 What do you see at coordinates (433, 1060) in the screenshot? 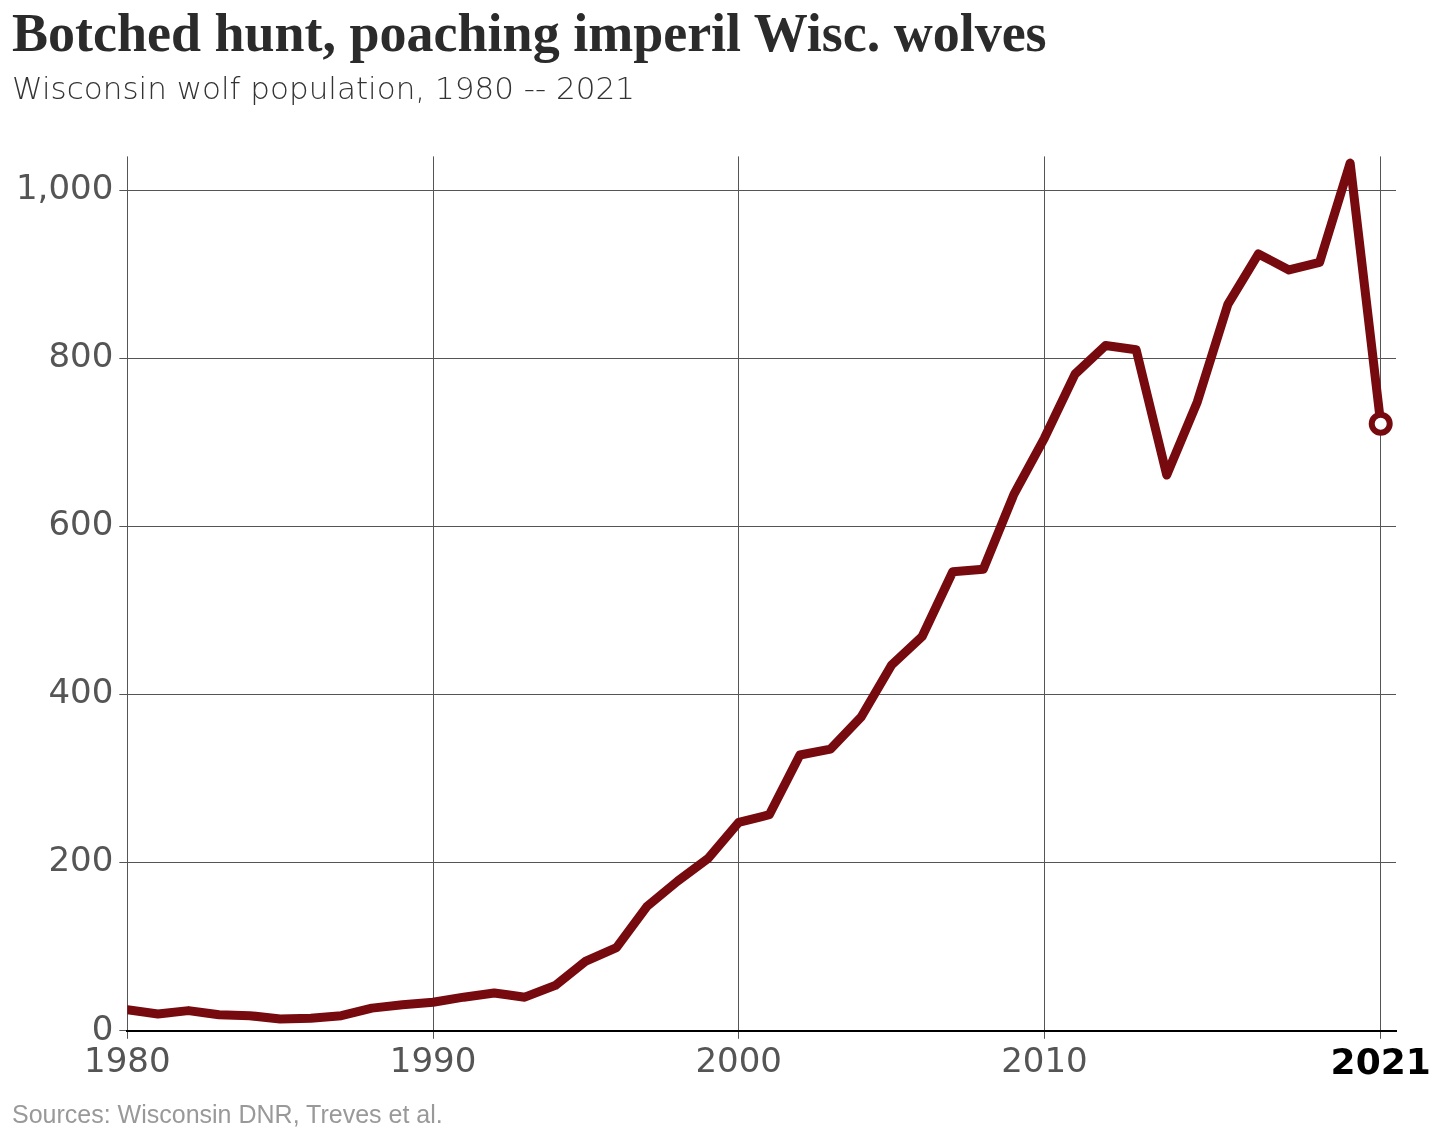
I see `x-tick-label: 1990` at bounding box center [433, 1060].